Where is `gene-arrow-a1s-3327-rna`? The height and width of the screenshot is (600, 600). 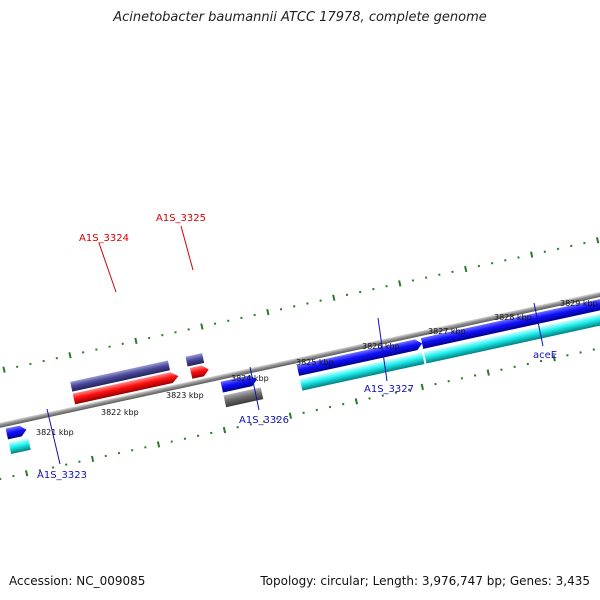
gene-arrow-a1s-3327-rna is located at coordinates (362, 371).